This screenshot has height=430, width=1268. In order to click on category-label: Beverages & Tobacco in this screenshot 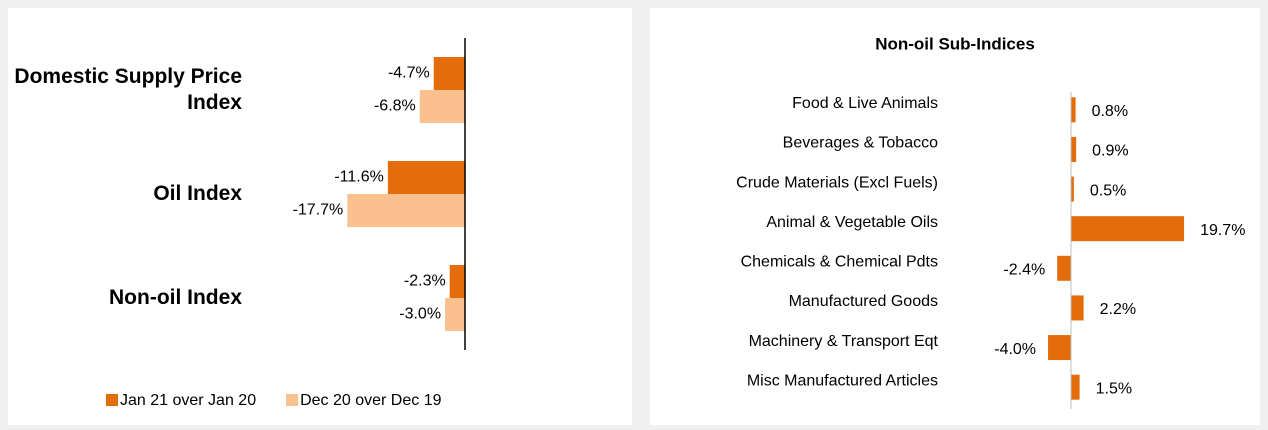, I will do `click(860, 143)`.